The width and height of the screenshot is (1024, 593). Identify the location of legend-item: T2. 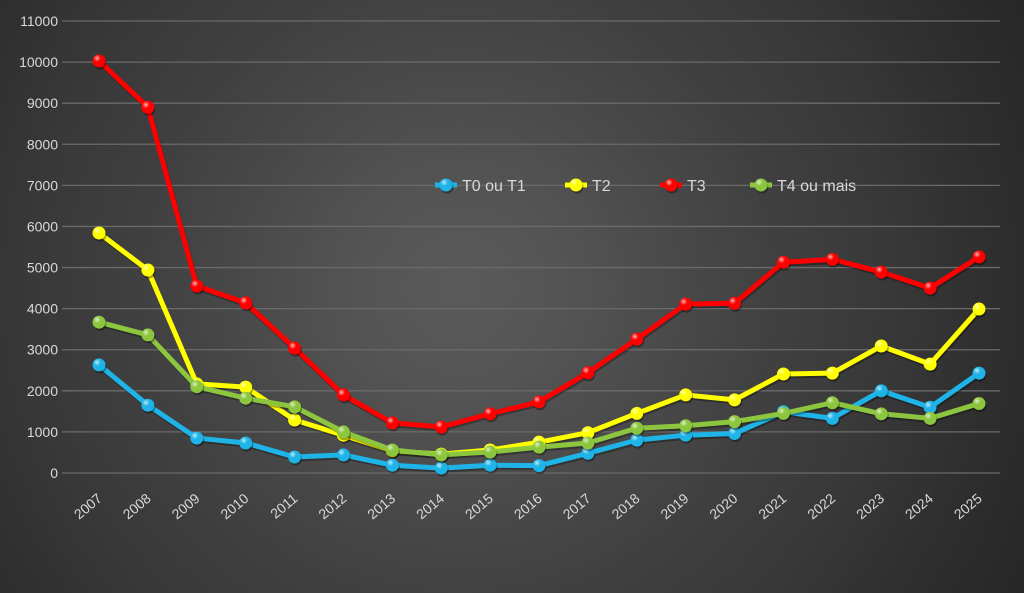
(588, 186).